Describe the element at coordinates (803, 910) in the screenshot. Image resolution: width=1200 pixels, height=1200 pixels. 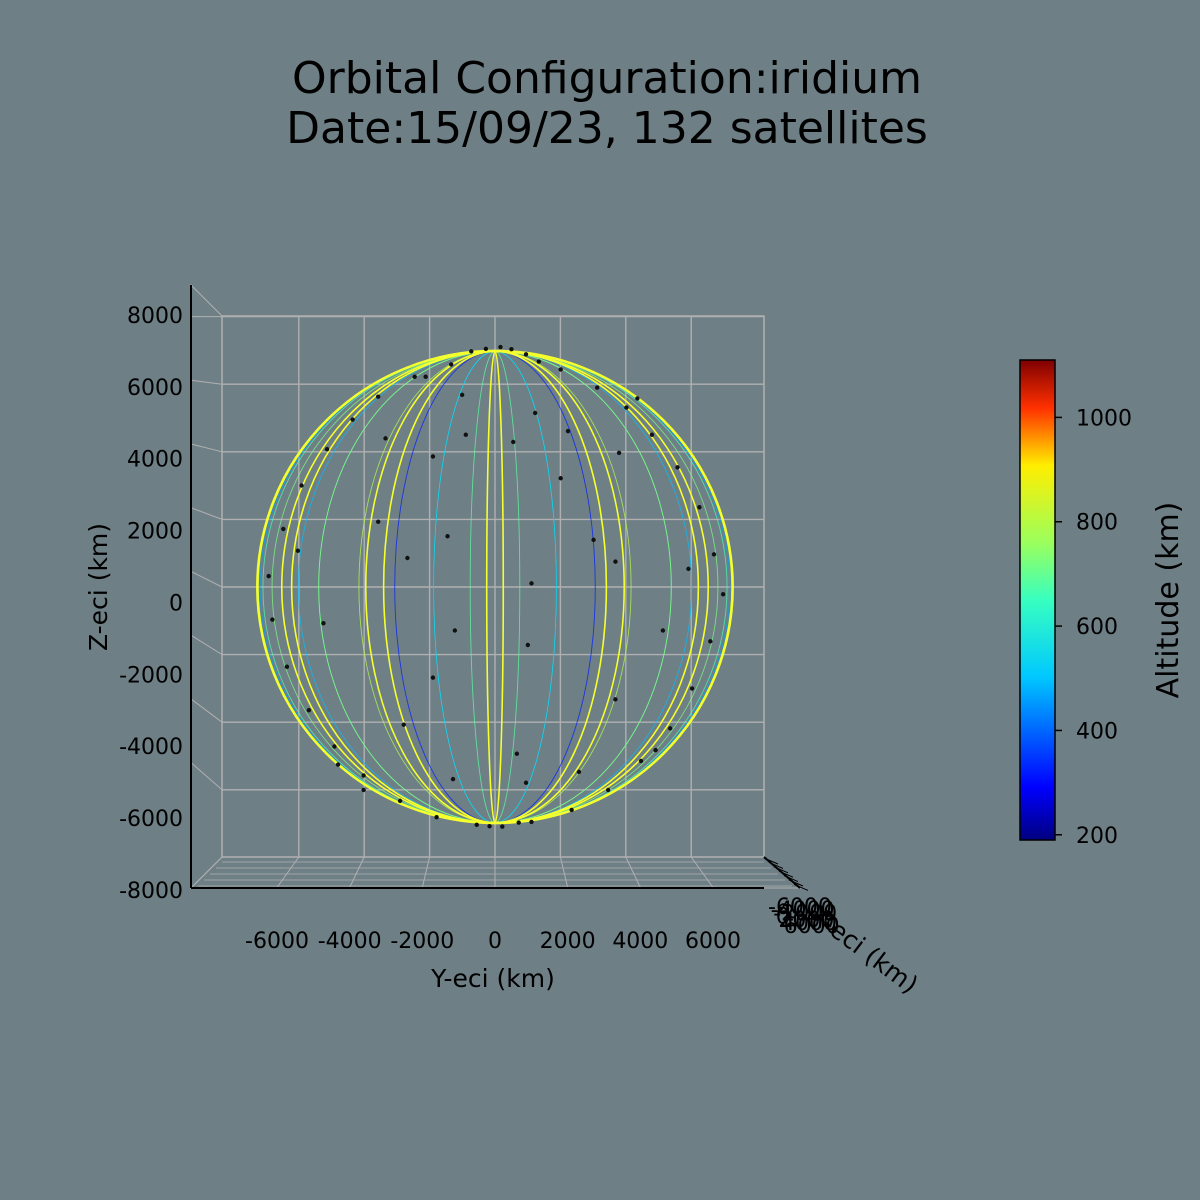
I see `x-tick-label: -4000` at that location.